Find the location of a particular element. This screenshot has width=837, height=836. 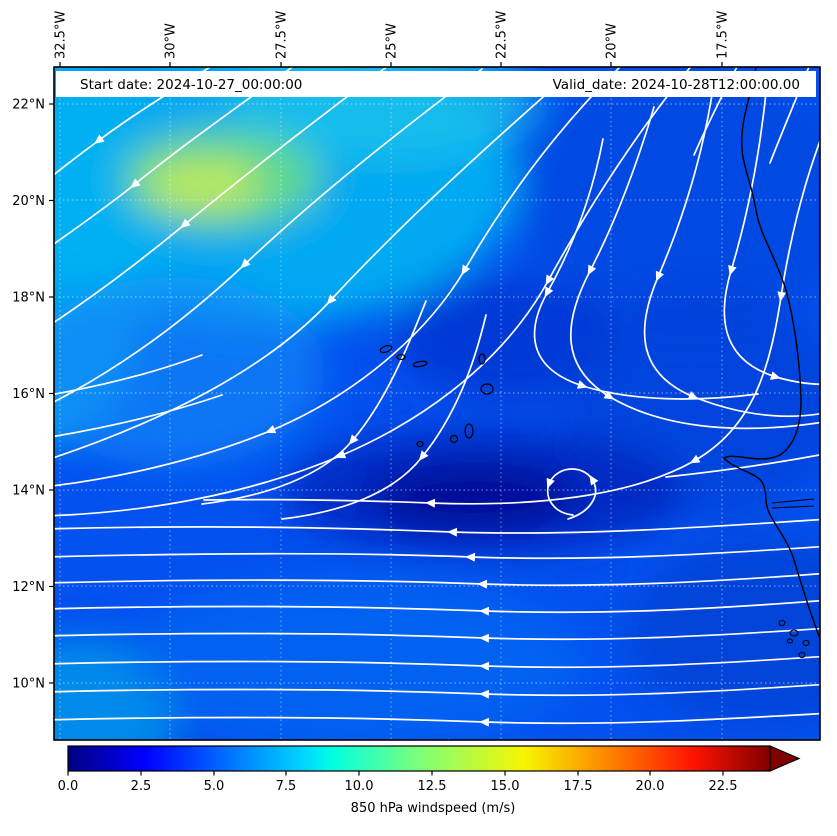

lon-tick-label: 30°W is located at coordinates (171, 41).